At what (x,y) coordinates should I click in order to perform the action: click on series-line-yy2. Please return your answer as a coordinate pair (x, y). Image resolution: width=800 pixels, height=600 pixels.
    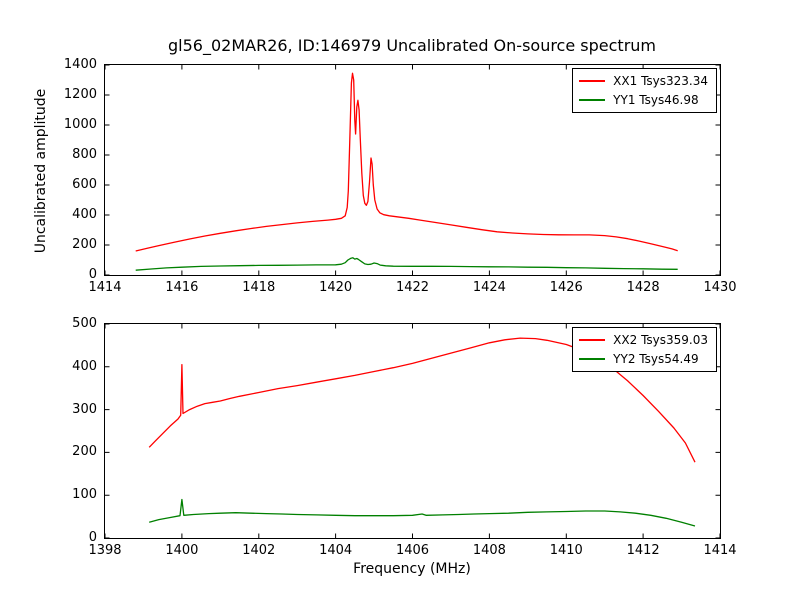
    Looking at the image, I should click on (422, 512).